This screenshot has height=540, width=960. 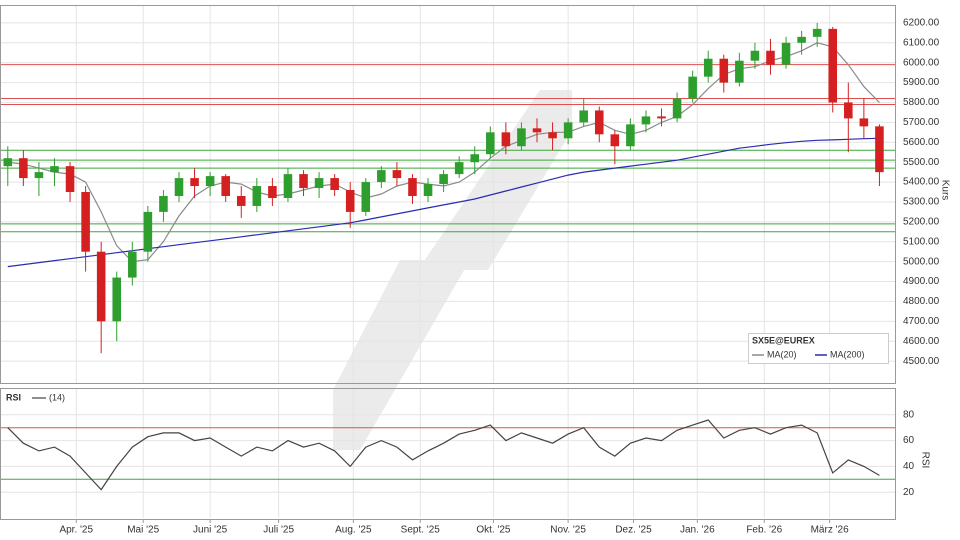 I want to click on y-tick-label: 5700.00, so click(x=921, y=122).